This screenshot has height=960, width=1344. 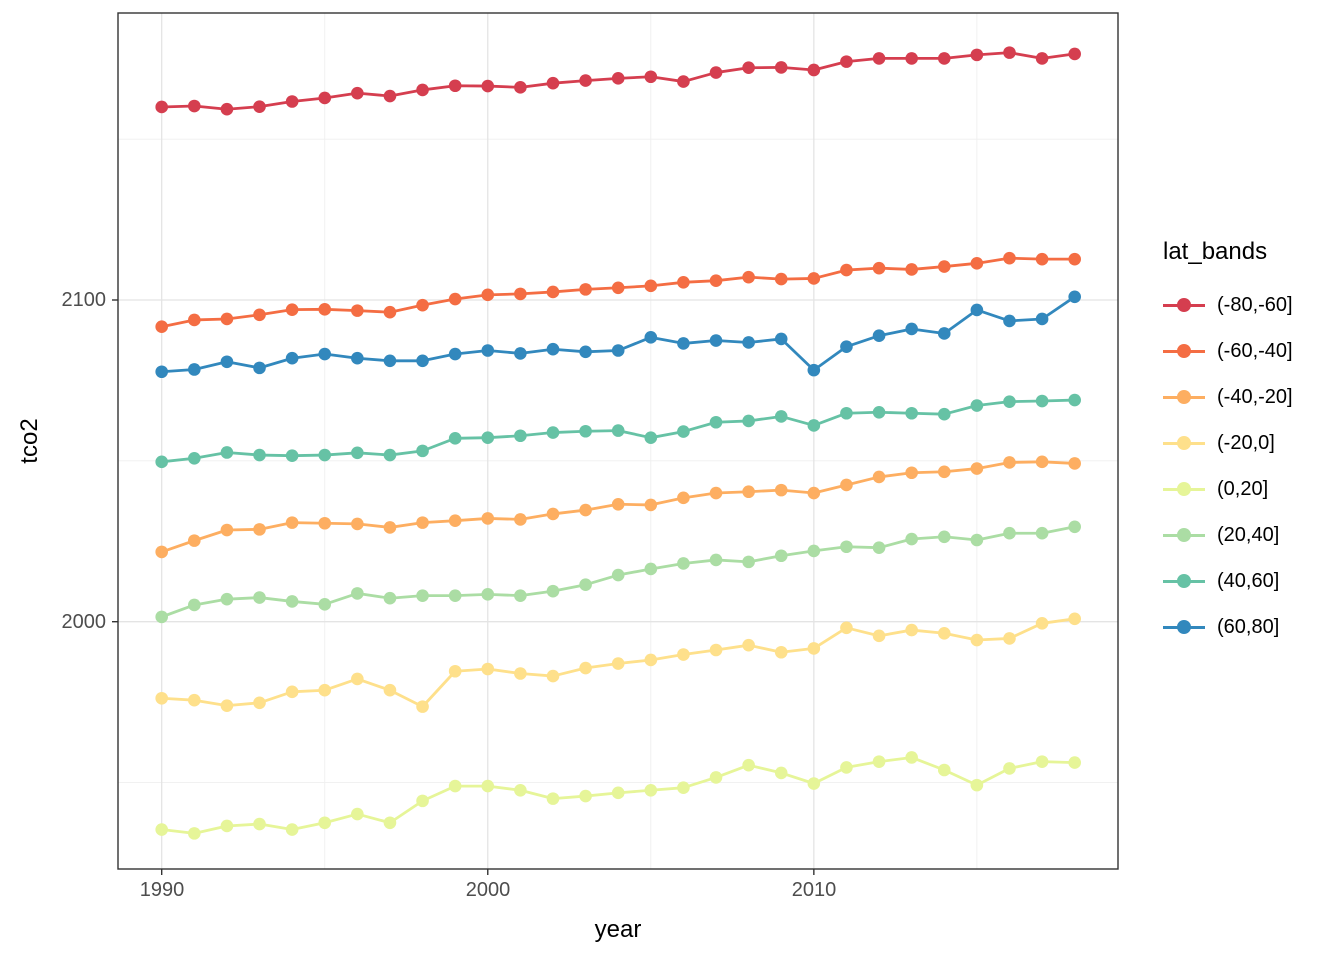 I want to click on legend-label: (40,60], so click(x=1248, y=580).